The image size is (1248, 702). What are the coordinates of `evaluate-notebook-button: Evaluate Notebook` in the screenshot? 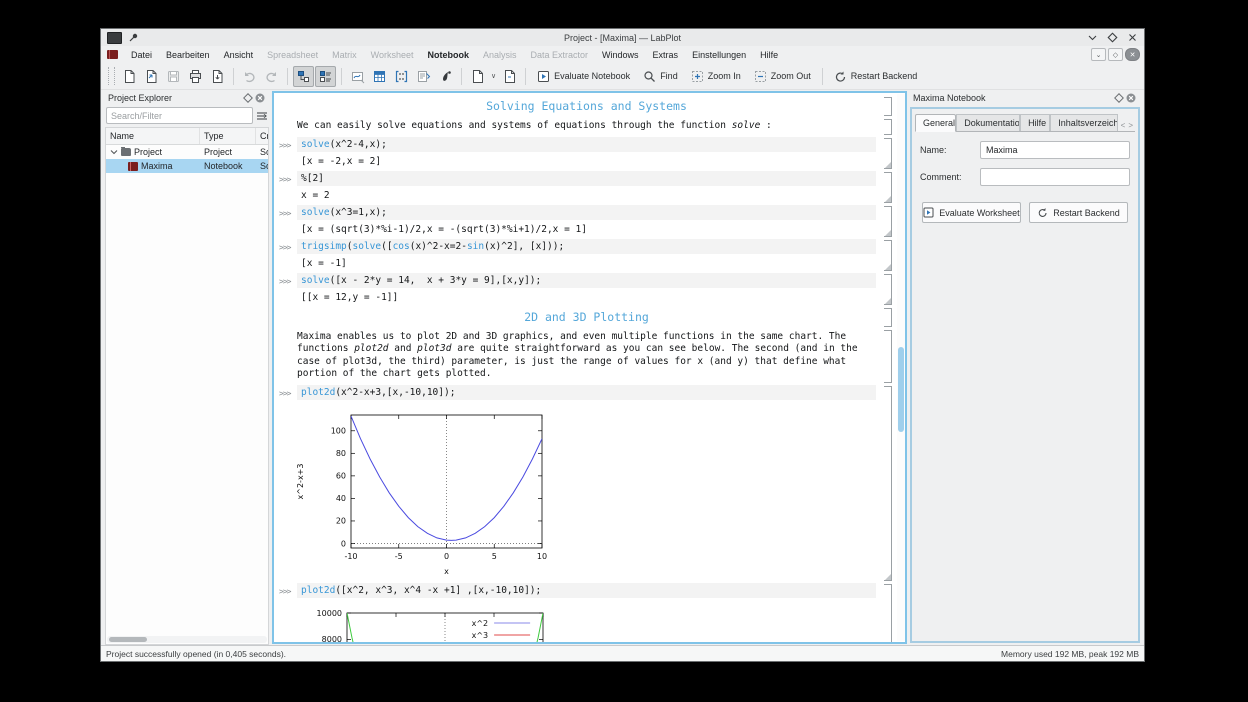 It's located at (583, 76).